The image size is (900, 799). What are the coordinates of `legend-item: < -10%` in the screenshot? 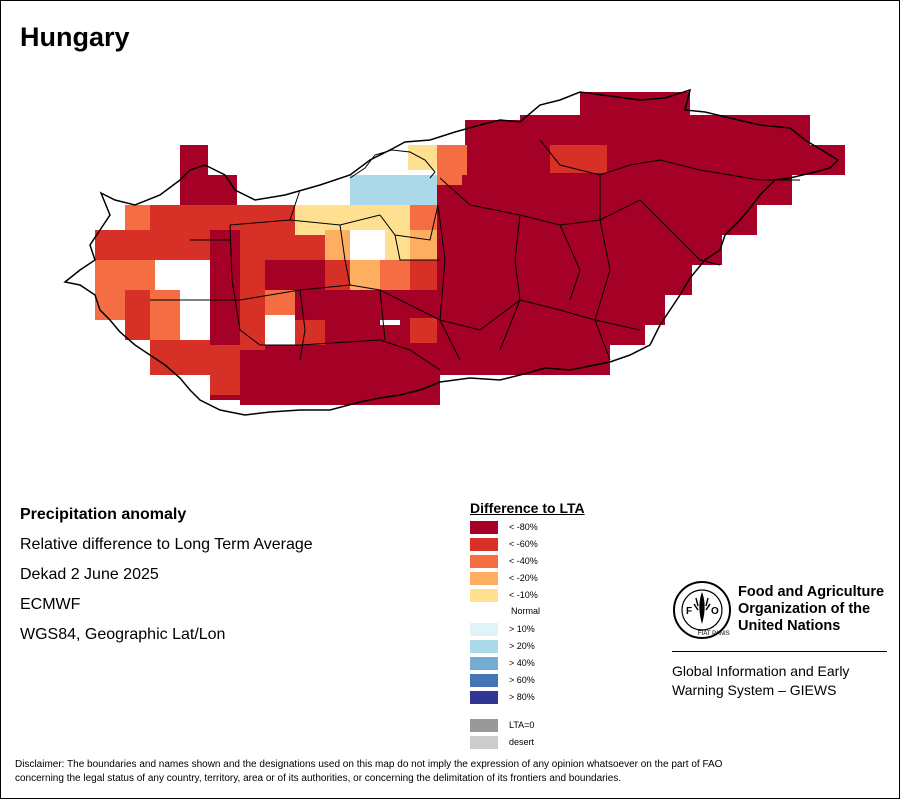 It's located at (504, 595).